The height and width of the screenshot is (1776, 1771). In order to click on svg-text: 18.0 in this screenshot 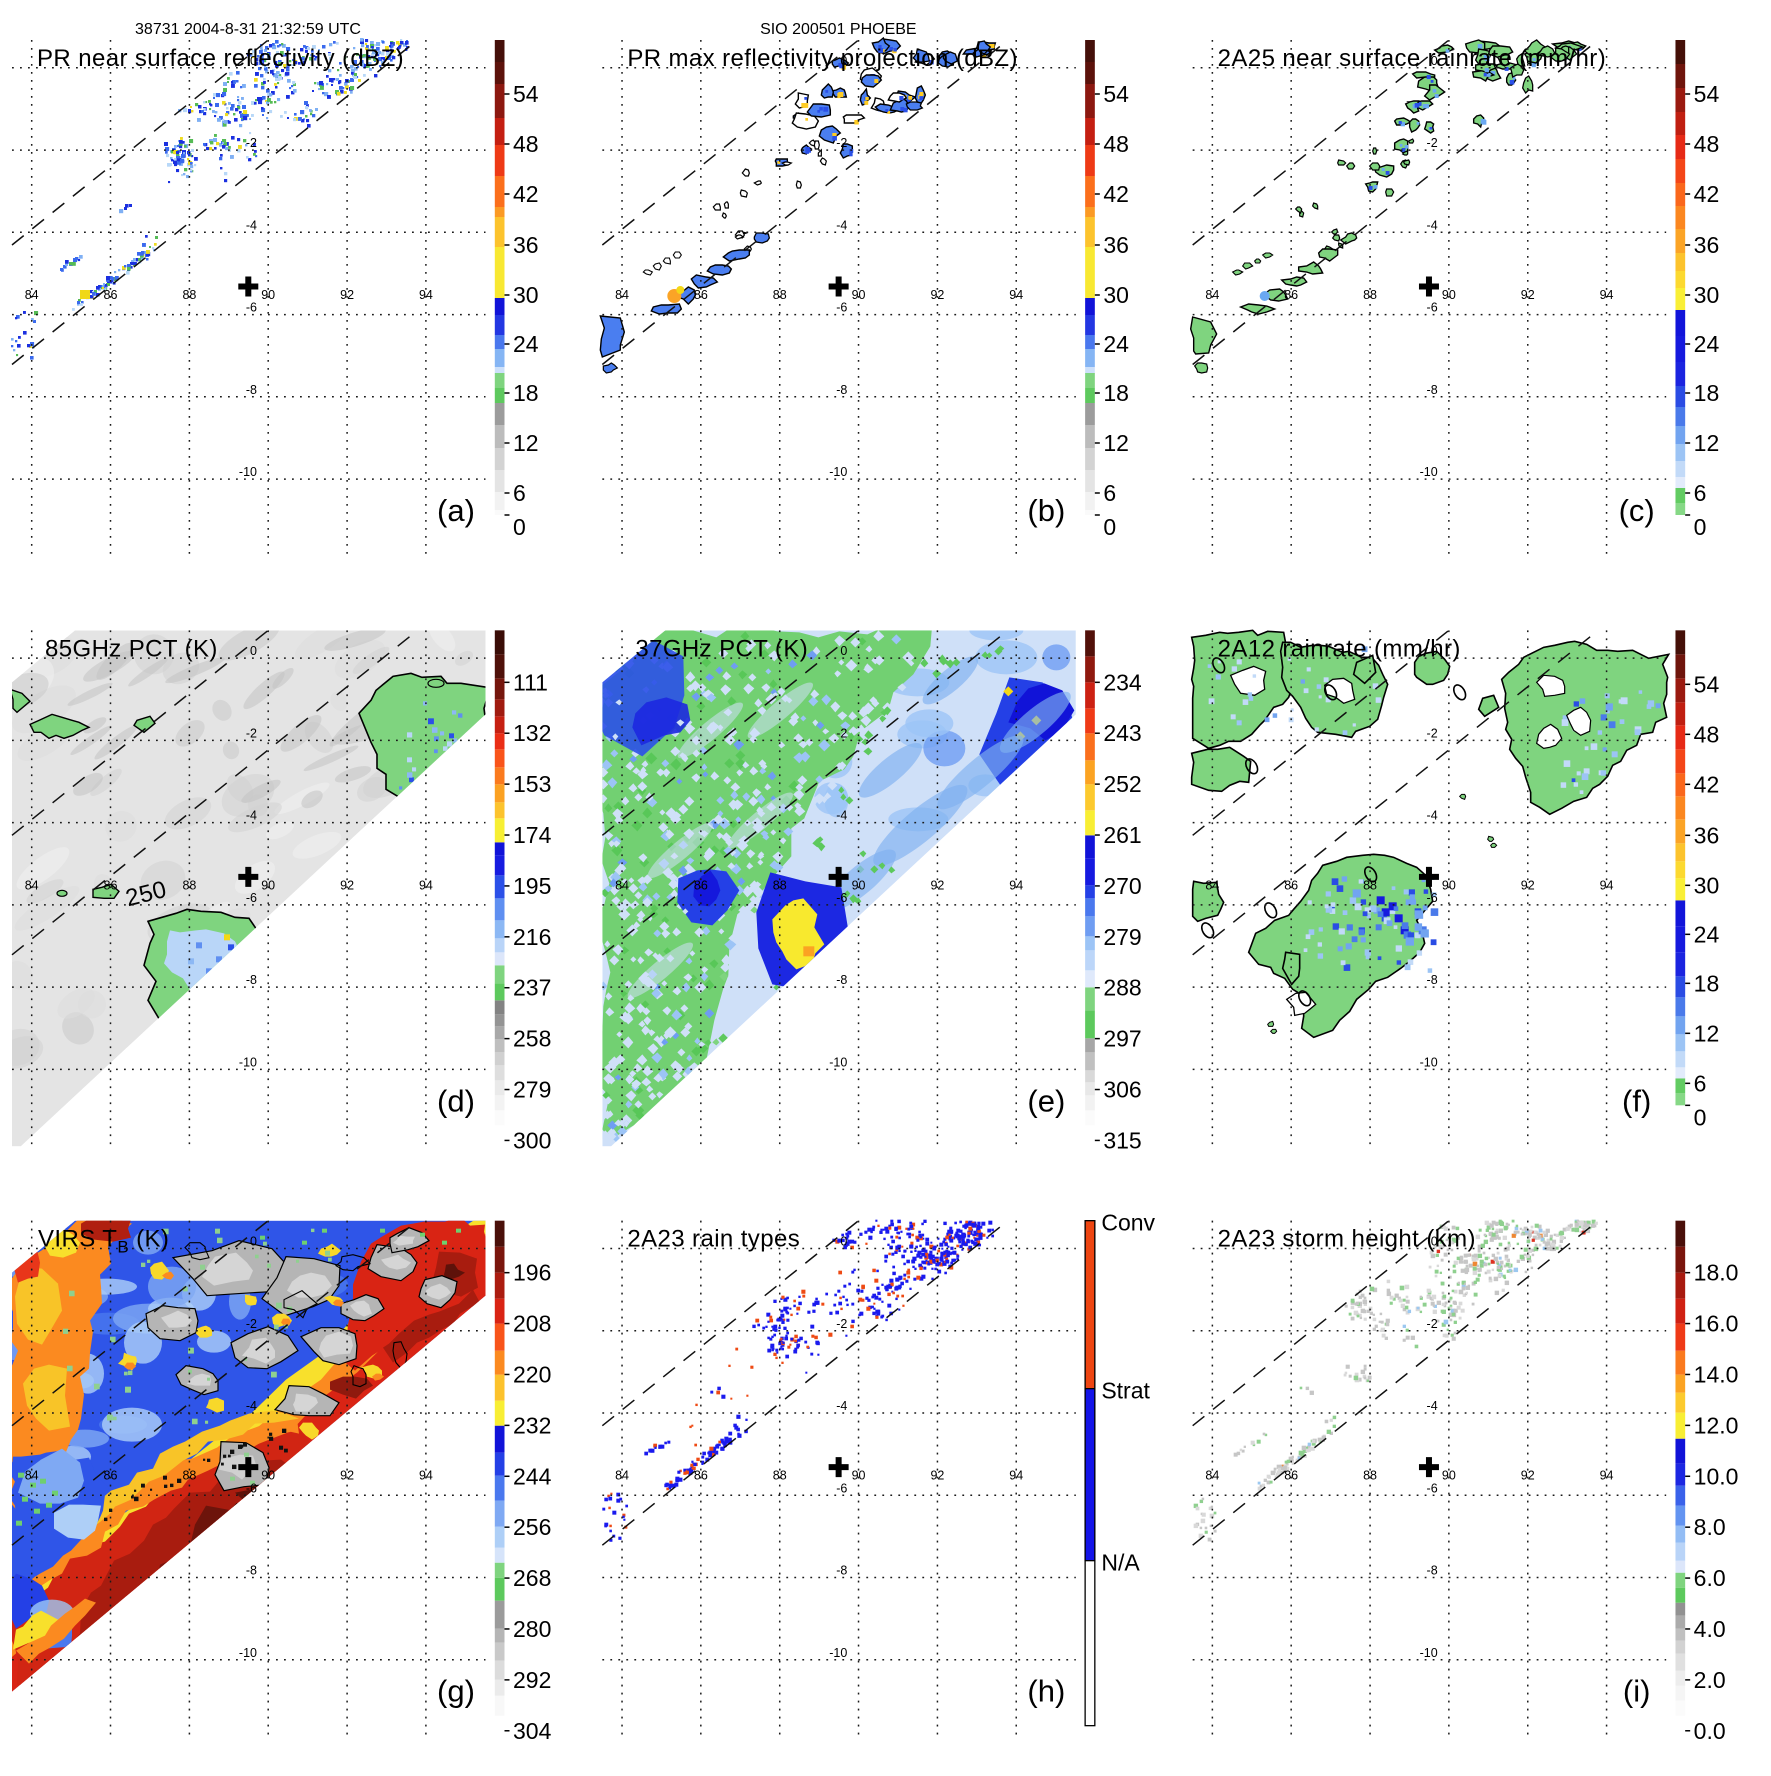, I will do `click(1716, 1273)`.